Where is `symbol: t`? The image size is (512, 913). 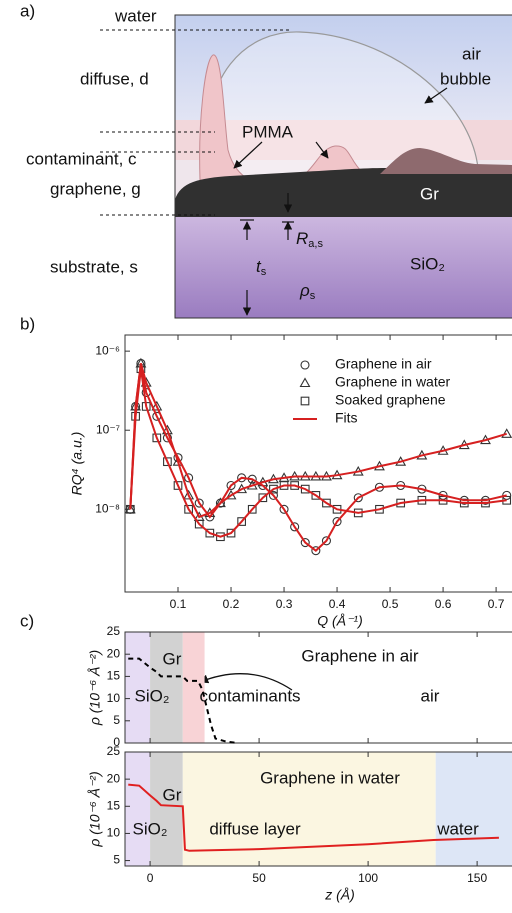 symbol: t is located at coordinates (259, 266).